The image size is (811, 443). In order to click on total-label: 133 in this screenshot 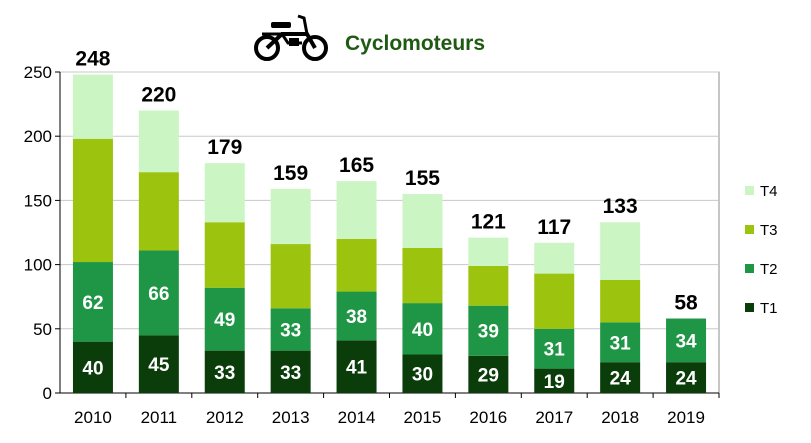, I will do `click(620, 206)`.